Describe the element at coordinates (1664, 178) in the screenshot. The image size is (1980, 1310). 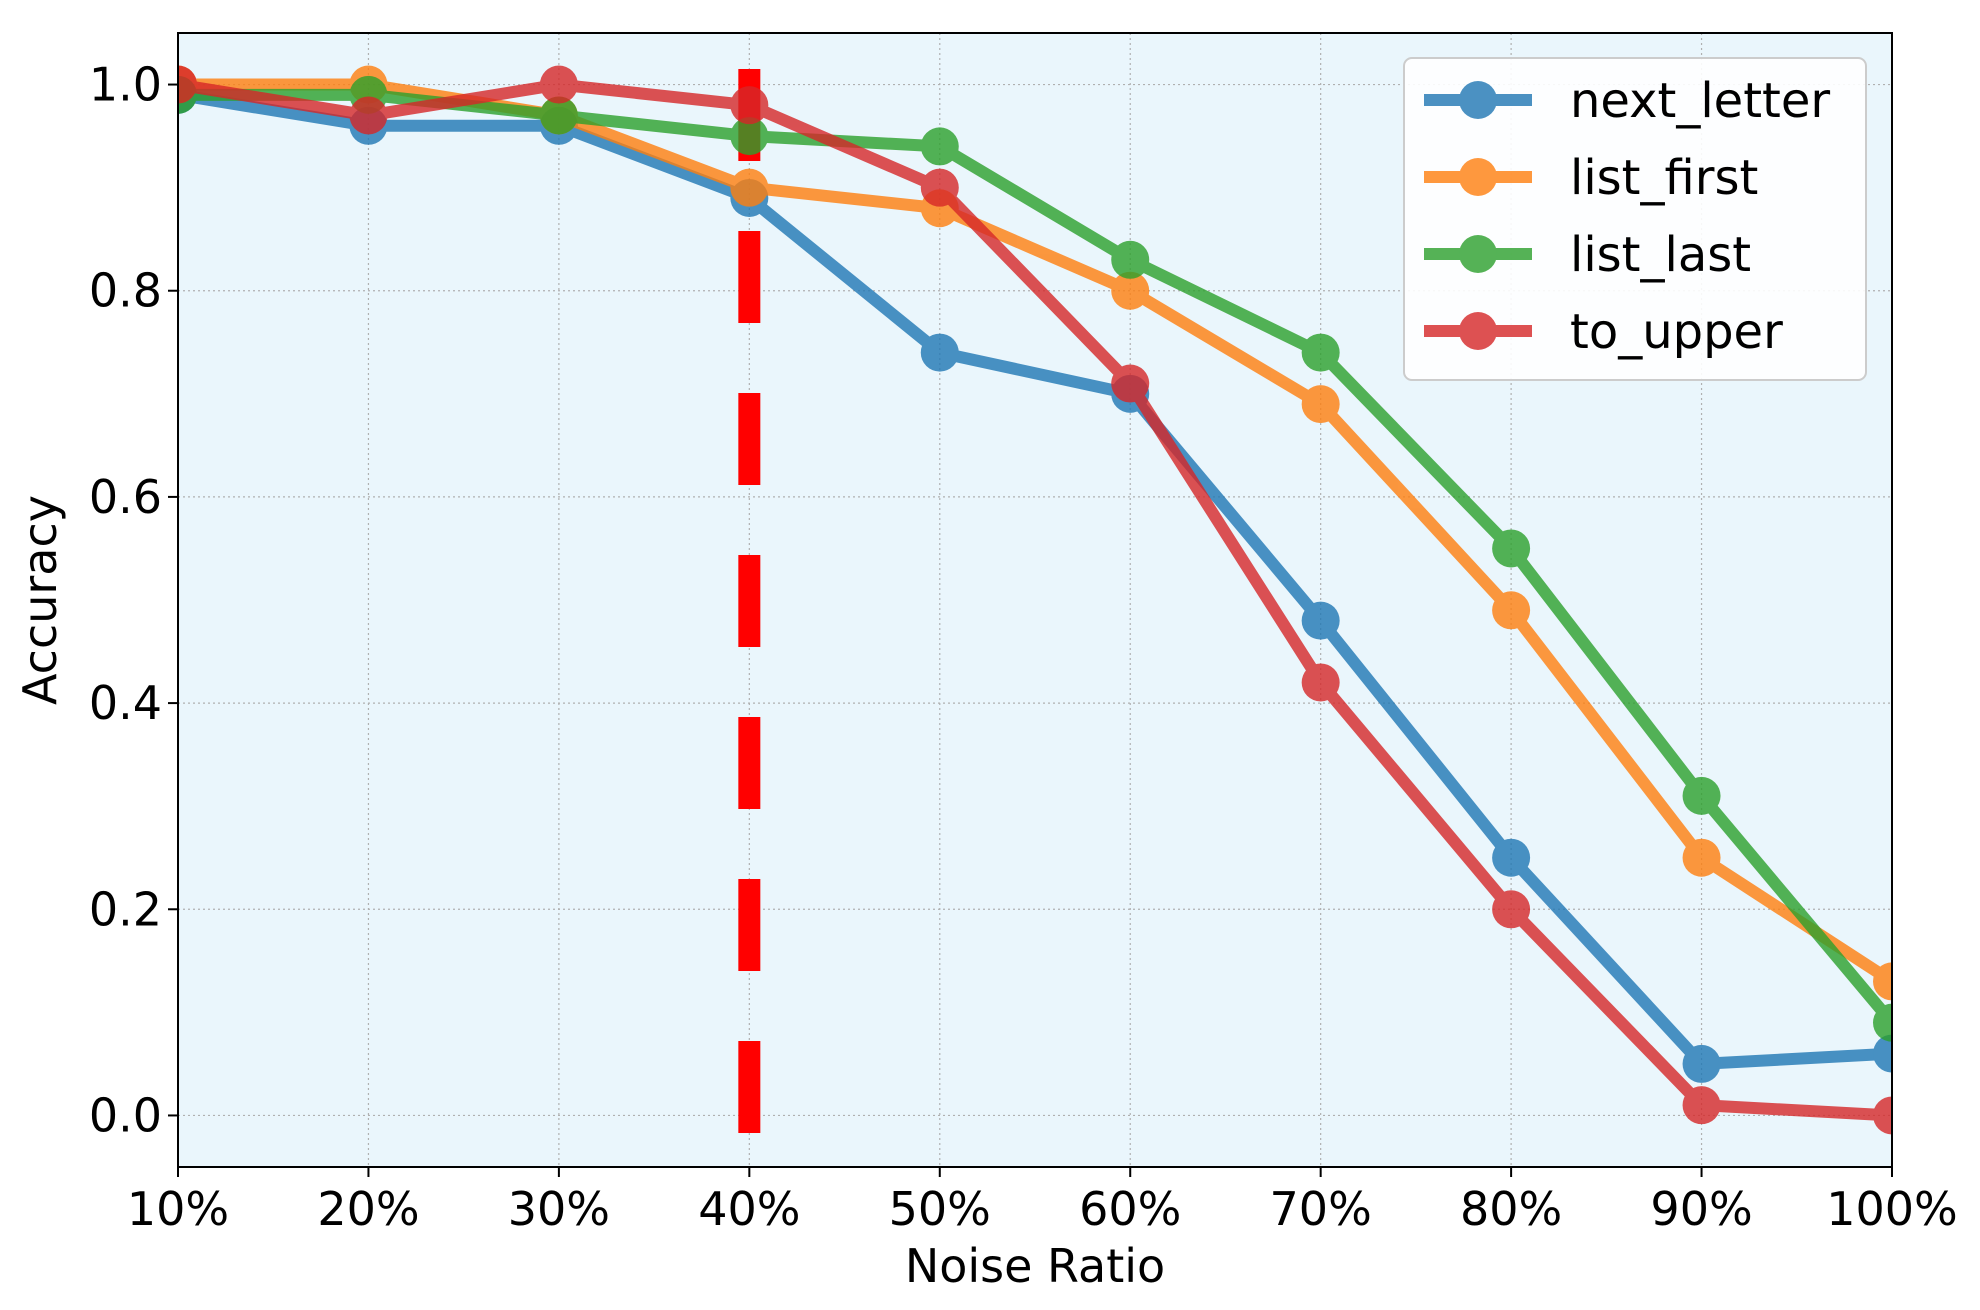
I see `legend-label: list_first` at that location.